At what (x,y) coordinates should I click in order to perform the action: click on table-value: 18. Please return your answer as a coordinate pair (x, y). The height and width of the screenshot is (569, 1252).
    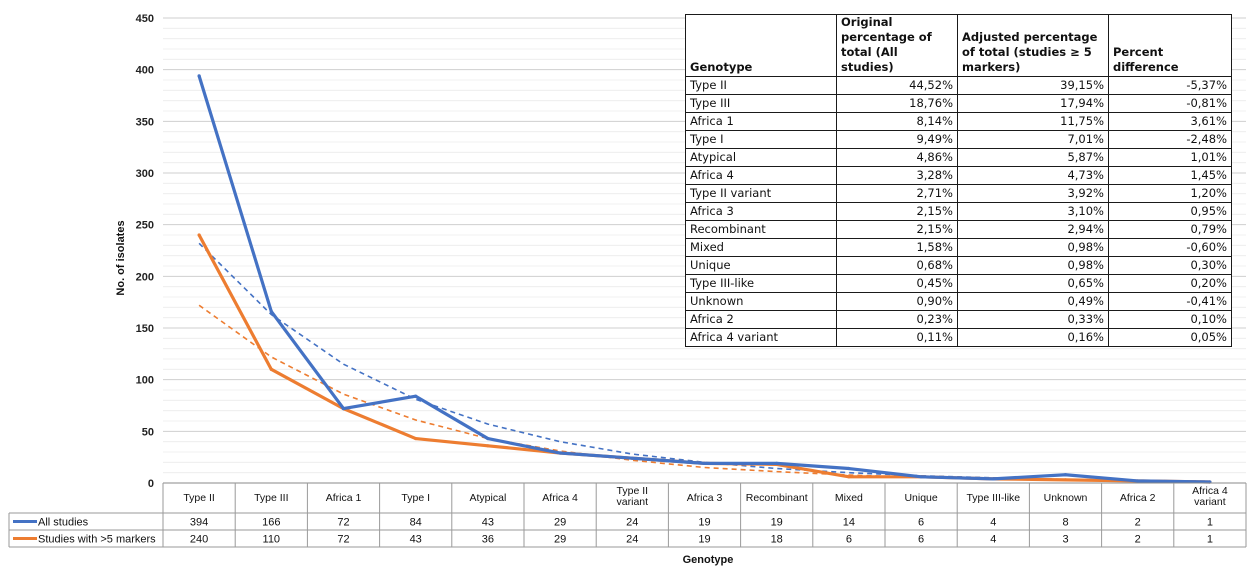
    Looking at the image, I should click on (777, 540).